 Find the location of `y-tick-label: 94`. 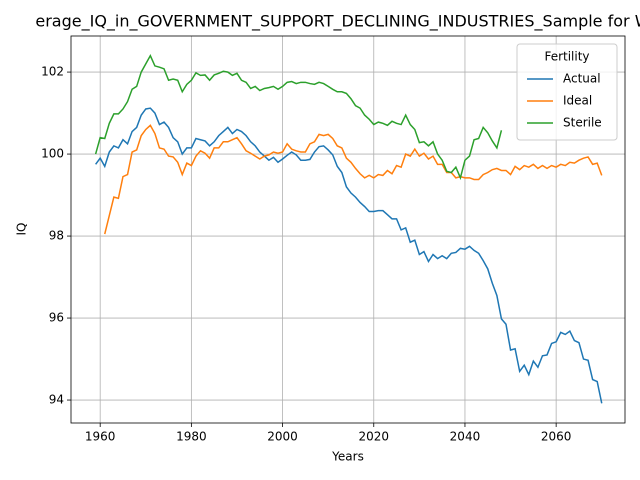

y-tick-label: 94 is located at coordinates (56, 400).